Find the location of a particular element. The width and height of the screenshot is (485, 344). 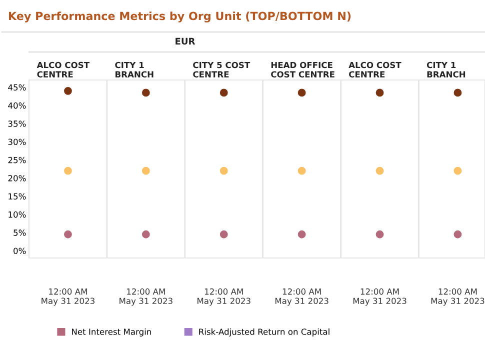

y-tick-label: 40% is located at coordinates (17, 105).